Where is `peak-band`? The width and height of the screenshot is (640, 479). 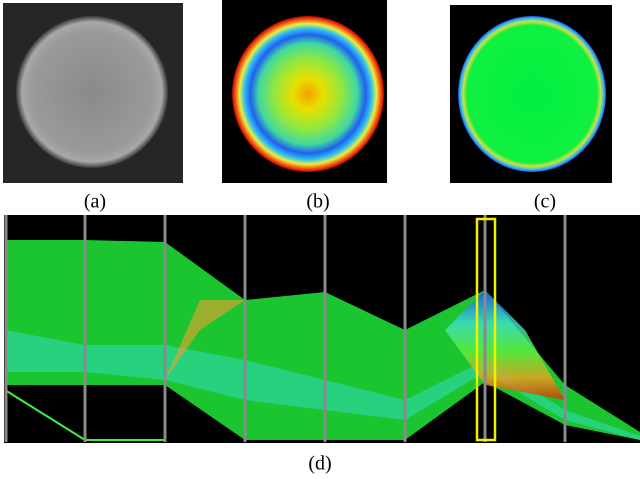 peak-band is located at coordinates (505, 345).